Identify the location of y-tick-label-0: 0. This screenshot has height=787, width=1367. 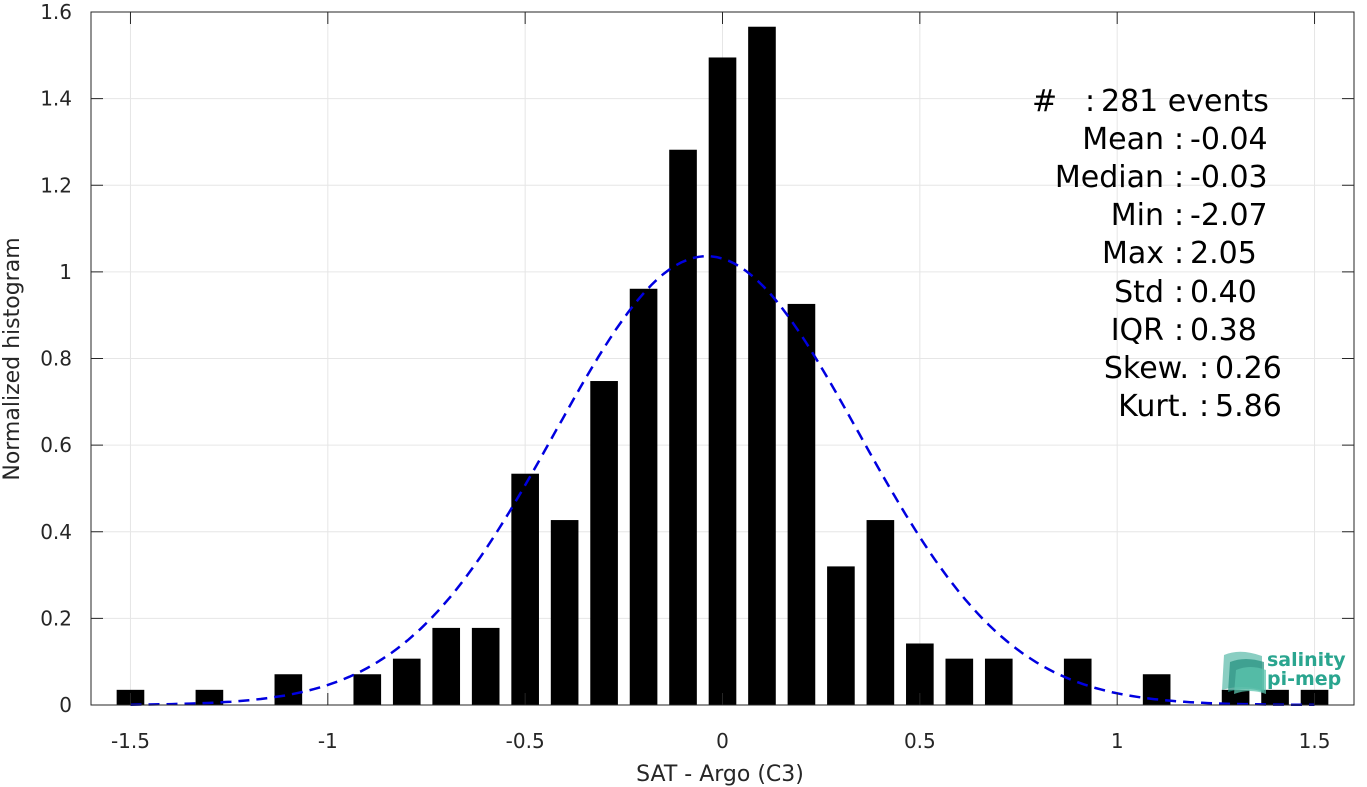
(65, 705).